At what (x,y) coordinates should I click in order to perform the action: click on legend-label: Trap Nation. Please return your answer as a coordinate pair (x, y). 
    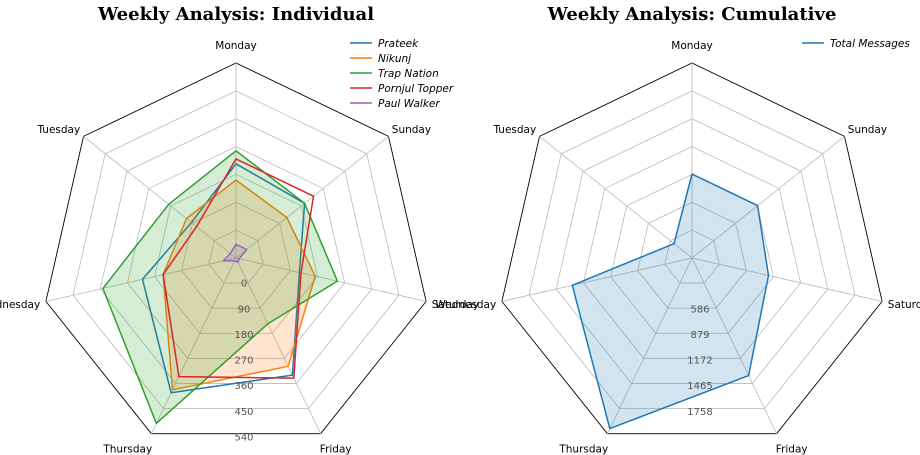
    Looking at the image, I should click on (408, 74).